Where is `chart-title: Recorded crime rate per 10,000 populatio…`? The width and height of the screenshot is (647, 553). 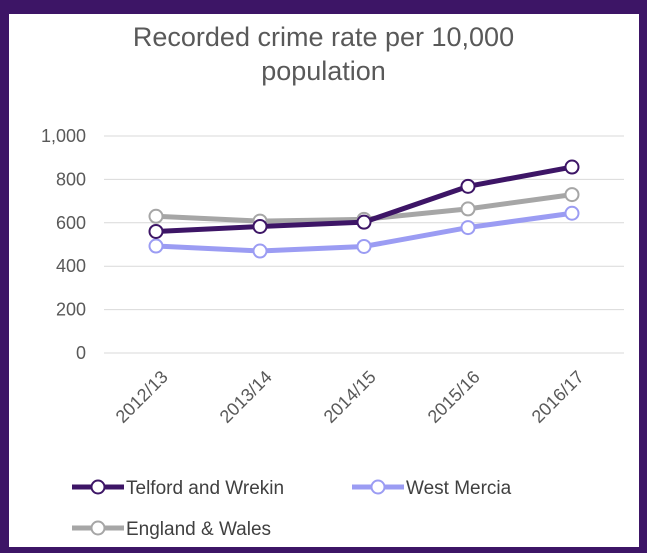
chart-title: Recorded crime rate per 10,000 populatio… is located at coordinates (323, 54).